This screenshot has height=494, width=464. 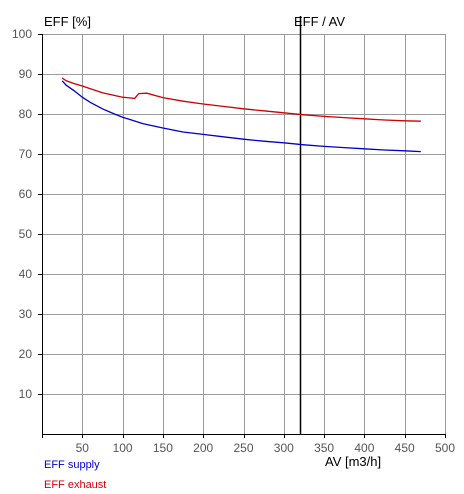 What do you see at coordinates (364, 448) in the screenshot?
I see `x-tick-label: 400` at bounding box center [364, 448].